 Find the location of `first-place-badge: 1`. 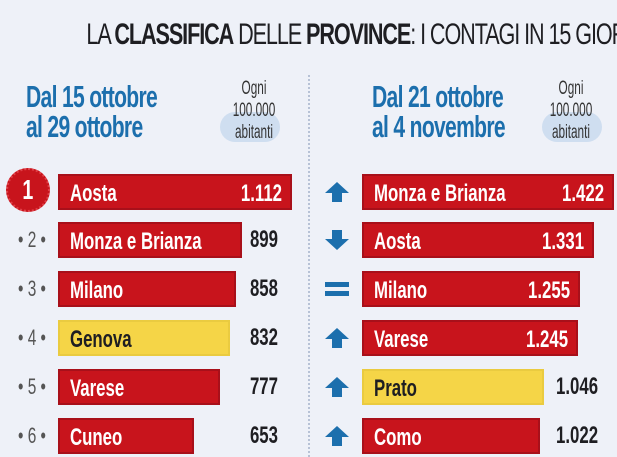

first-place-badge: 1 is located at coordinates (28, 190).